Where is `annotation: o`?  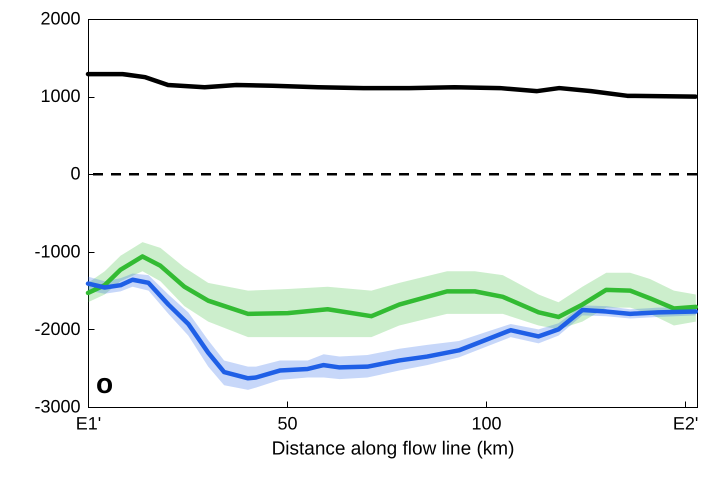 annotation: o is located at coordinates (105, 383).